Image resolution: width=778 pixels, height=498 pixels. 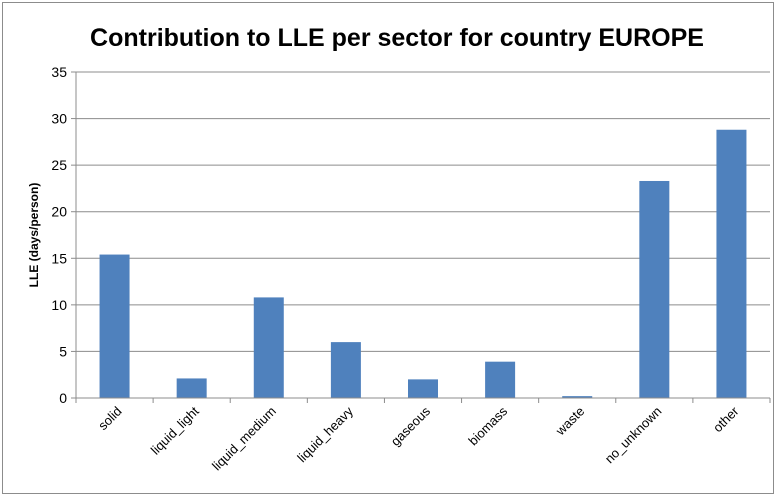 I want to click on x-tick-label: solid, so click(x=110, y=419).